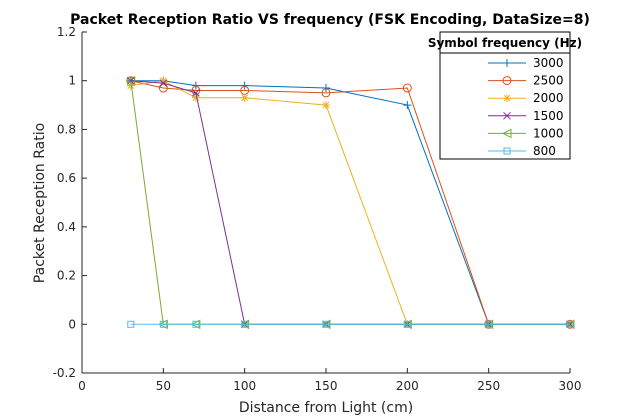 This screenshot has width=630, height=420. What do you see at coordinates (72, 324) in the screenshot?
I see `y-tick-label: 0` at bounding box center [72, 324].